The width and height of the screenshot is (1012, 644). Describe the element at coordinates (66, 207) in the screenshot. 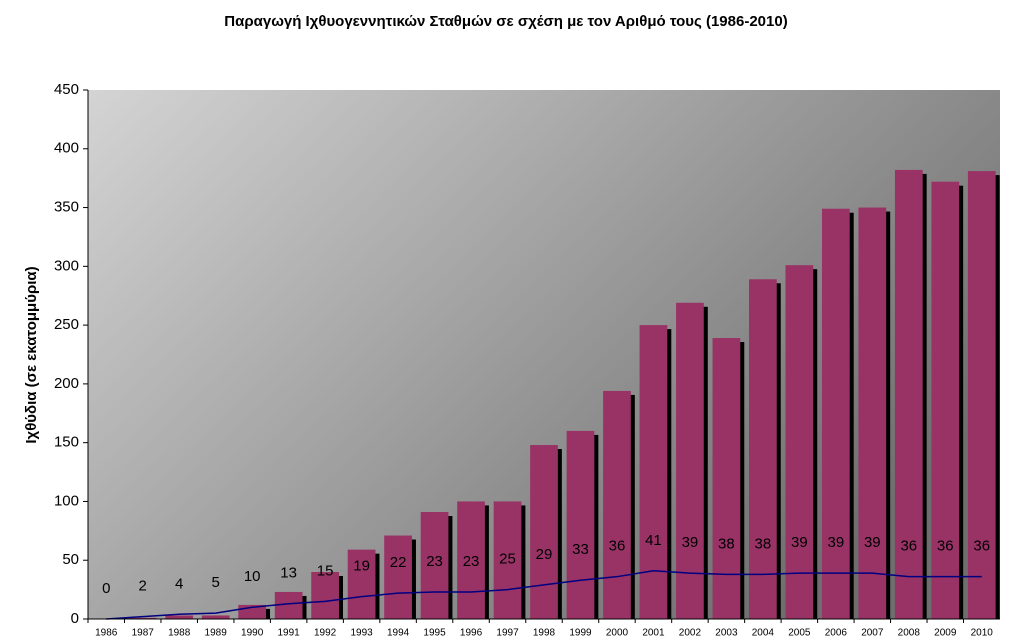

I see `y-tick-label: 350` at that location.